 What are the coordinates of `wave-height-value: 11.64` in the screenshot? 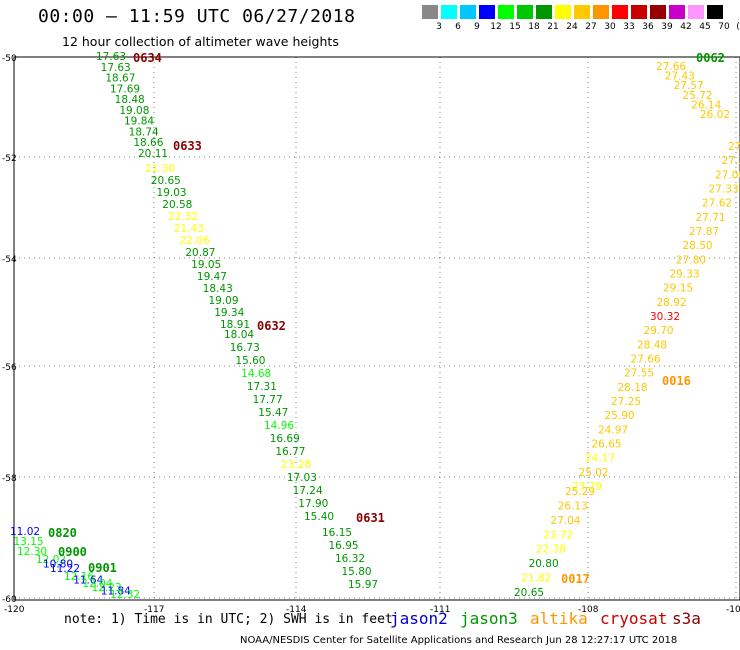 It's located at (88, 581).